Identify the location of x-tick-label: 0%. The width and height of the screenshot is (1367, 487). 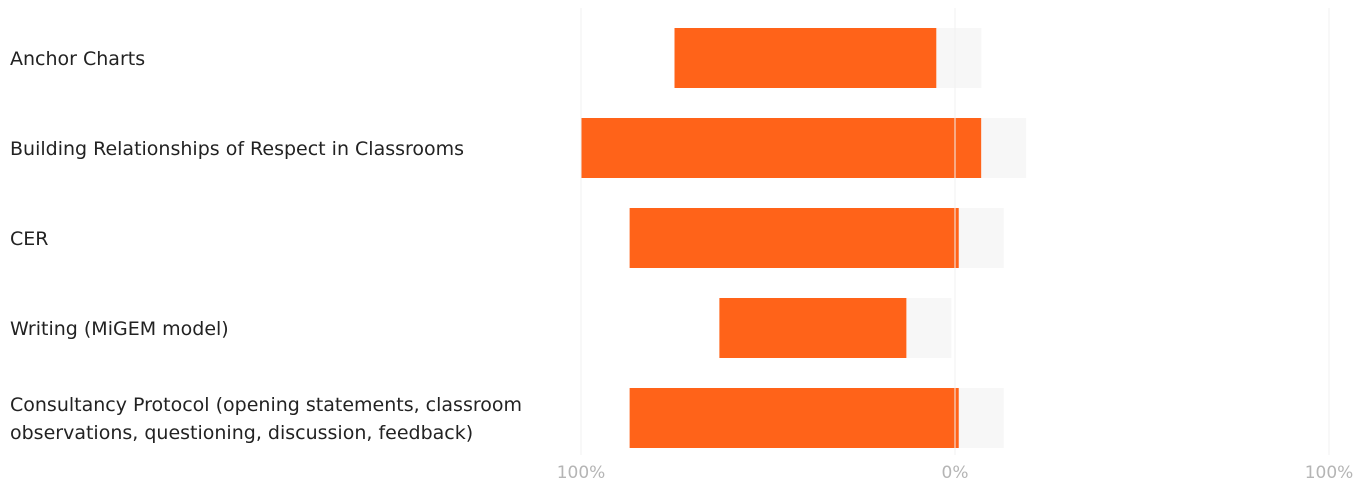
(955, 473).